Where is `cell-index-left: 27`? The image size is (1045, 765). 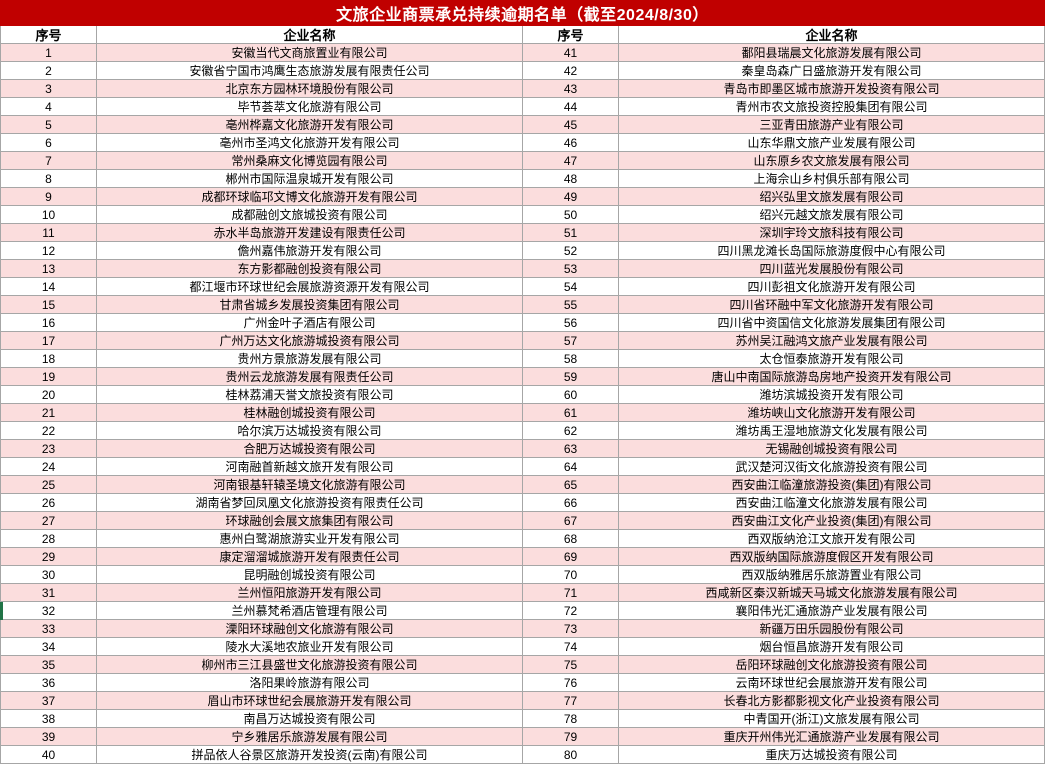 cell-index-left: 27 is located at coordinates (49, 521).